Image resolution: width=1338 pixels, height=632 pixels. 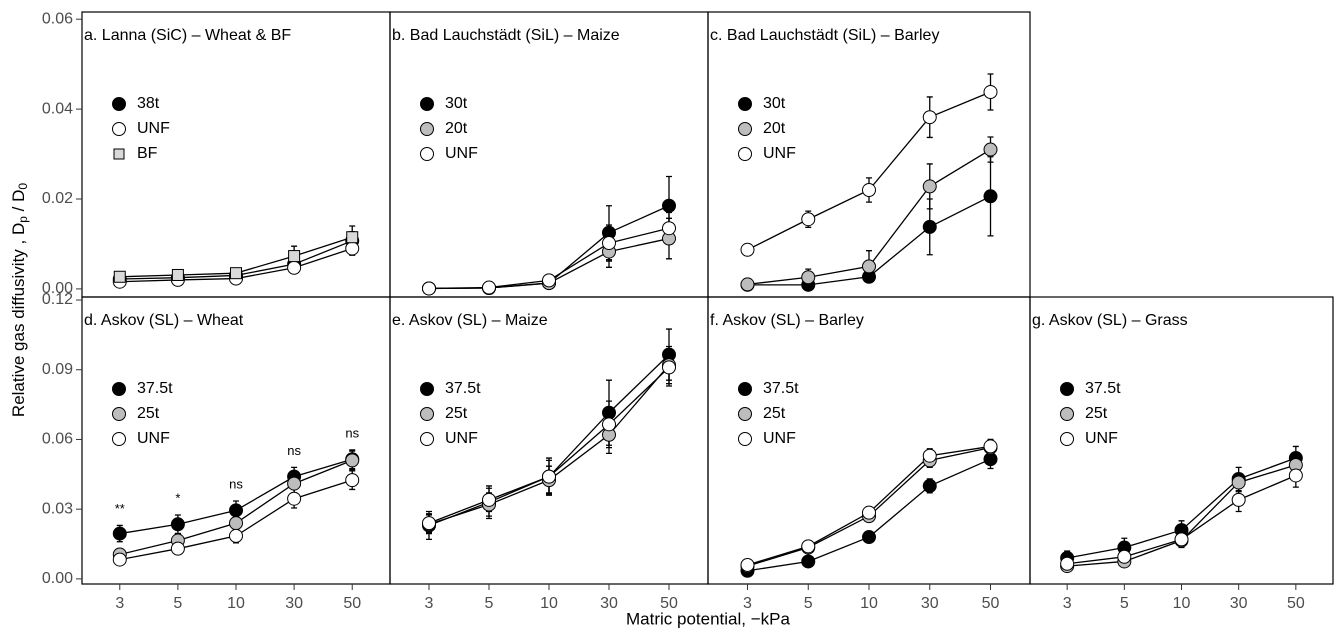 What do you see at coordinates (1124, 603) in the screenshot?
I see `x-tick-label: 5` at bounding box center [1124, 603].